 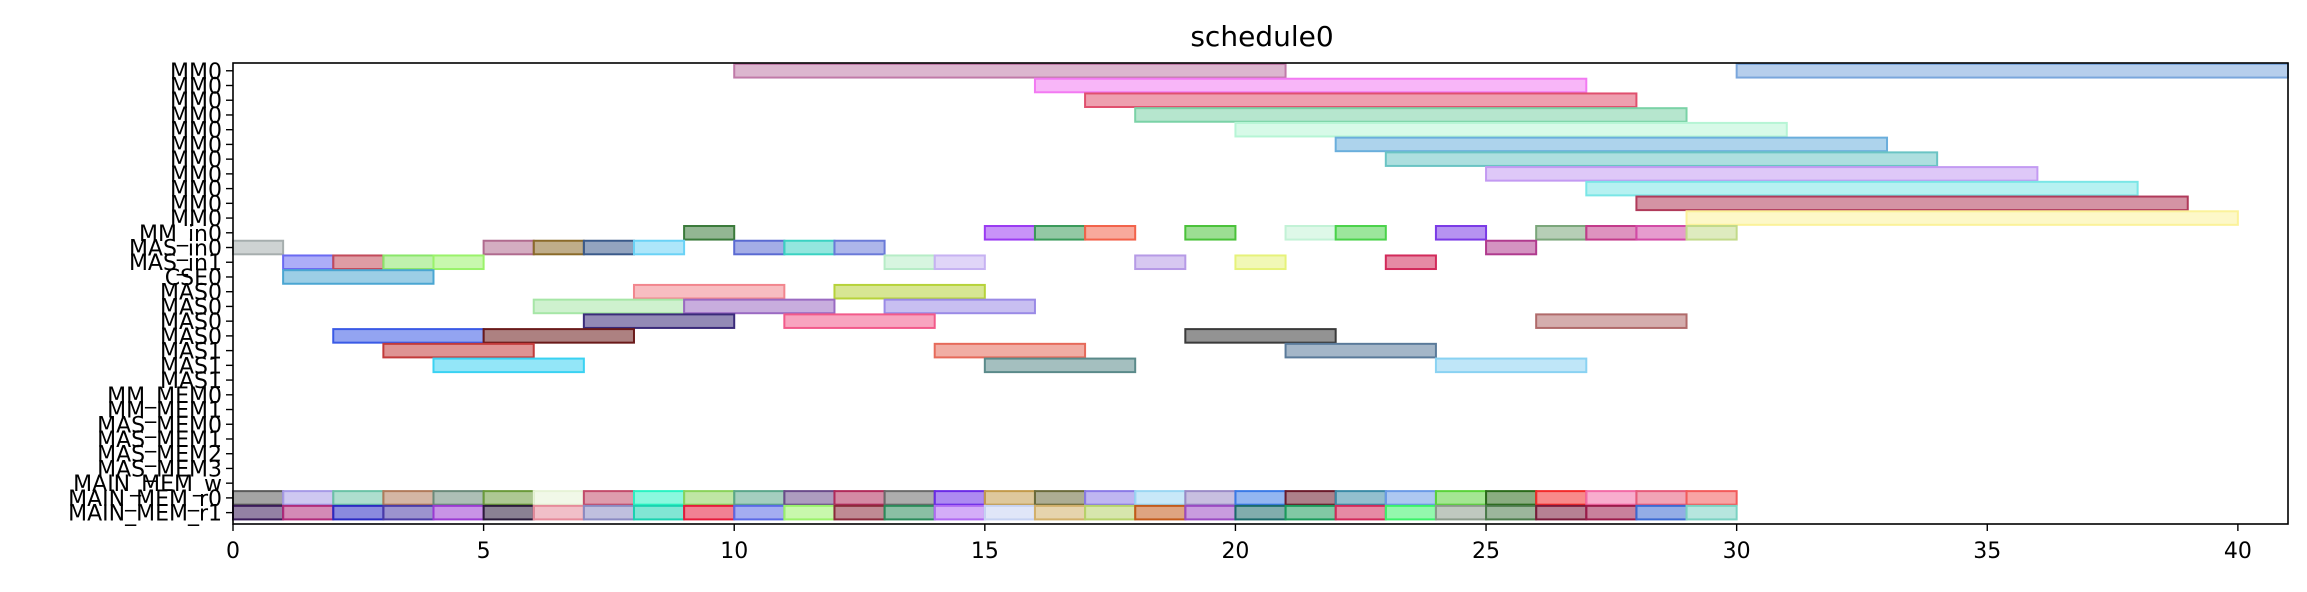 I want to click on x-tick-label: 30, so click(x=1737, y=551).